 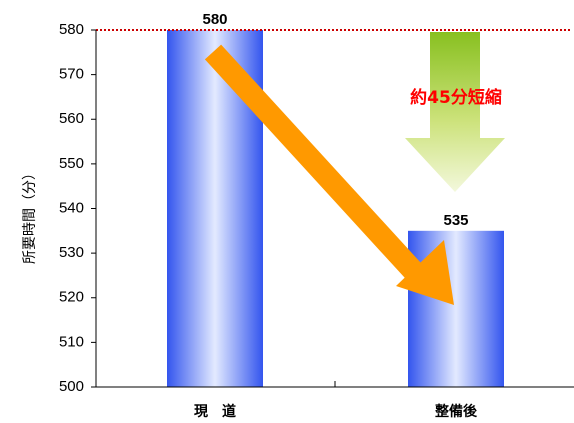 I want to click on y-tick-label: 510, so click(x=71, y=341).